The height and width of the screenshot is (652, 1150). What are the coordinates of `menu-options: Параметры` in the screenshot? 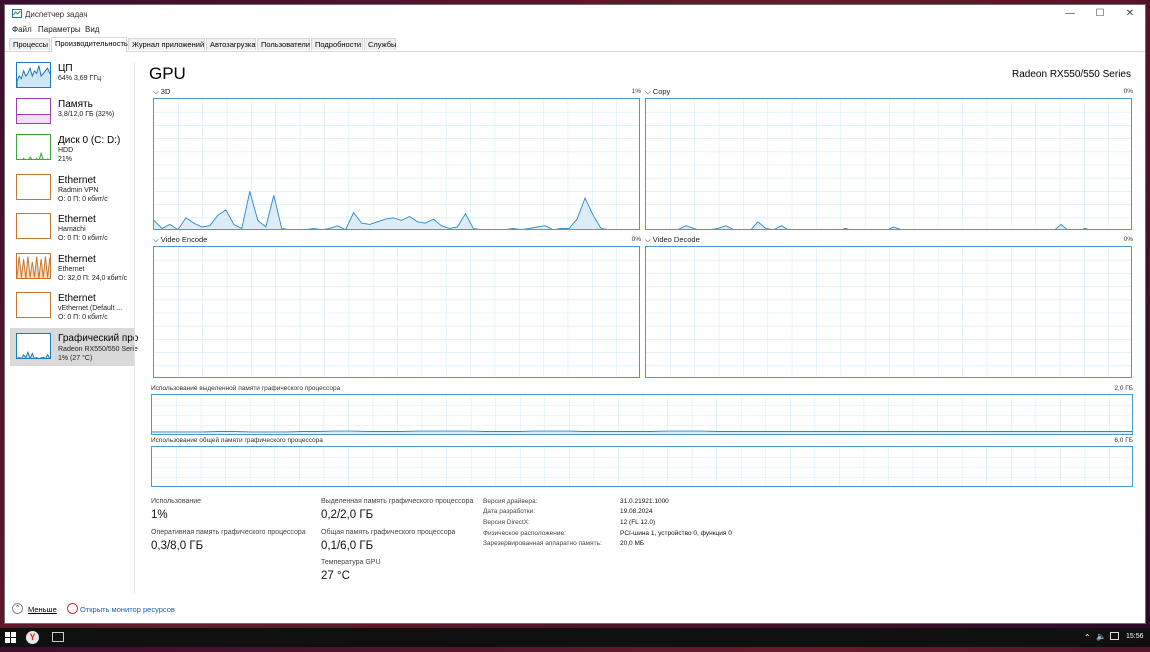 It's located at (59, 29).